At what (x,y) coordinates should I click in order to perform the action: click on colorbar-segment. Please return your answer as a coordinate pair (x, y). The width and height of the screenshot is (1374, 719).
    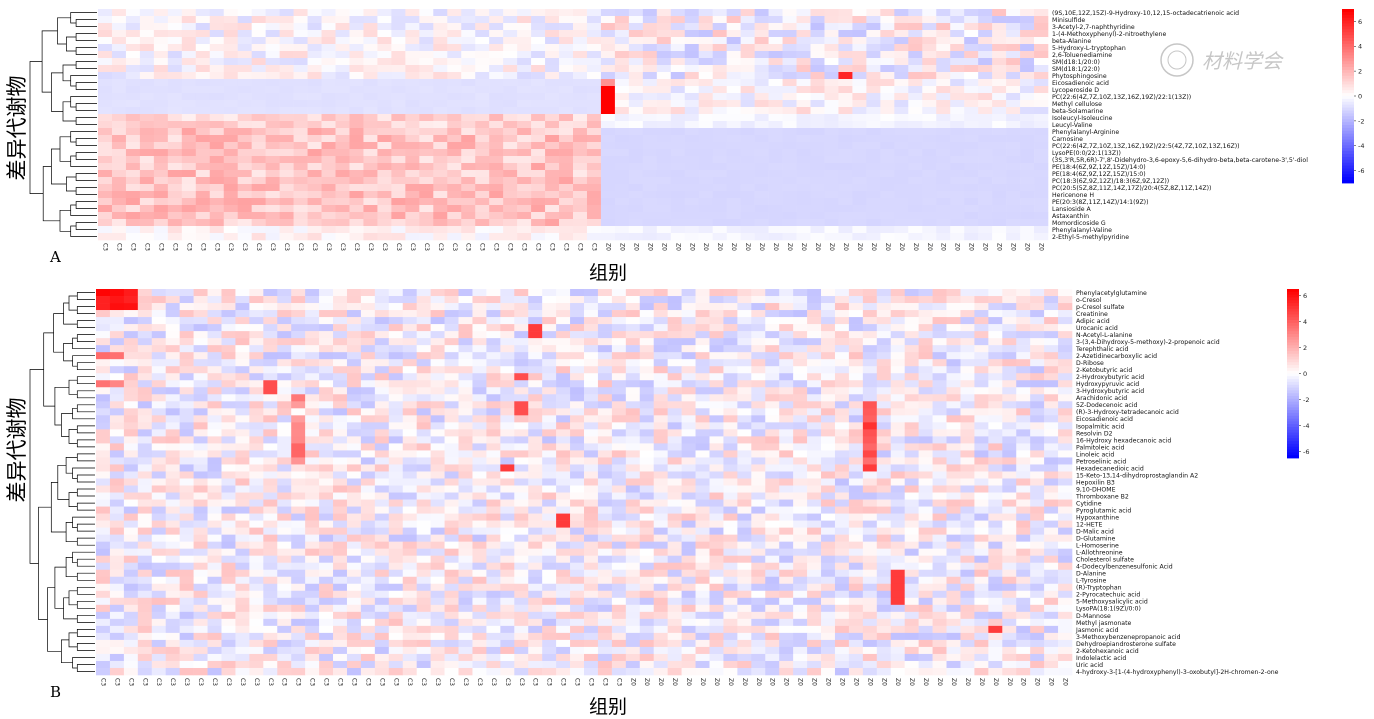
    Looking at the image, I should click on (1348, 124).